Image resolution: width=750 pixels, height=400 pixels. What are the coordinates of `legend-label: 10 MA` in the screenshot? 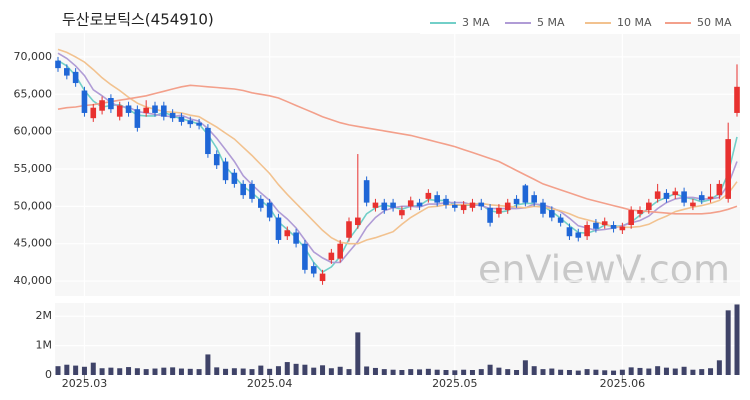 It's located at (634, 22).